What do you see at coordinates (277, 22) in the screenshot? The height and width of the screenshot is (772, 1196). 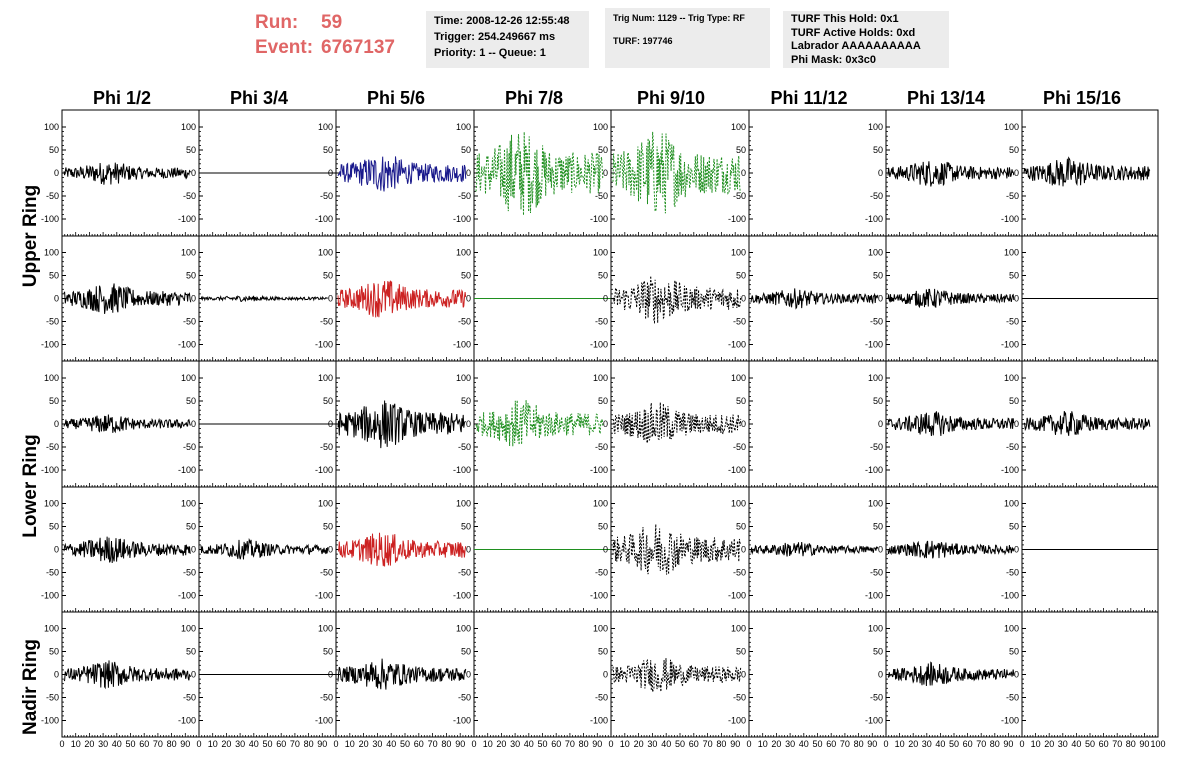 I see `run-label: Run:` at bounding box center [277, 22].